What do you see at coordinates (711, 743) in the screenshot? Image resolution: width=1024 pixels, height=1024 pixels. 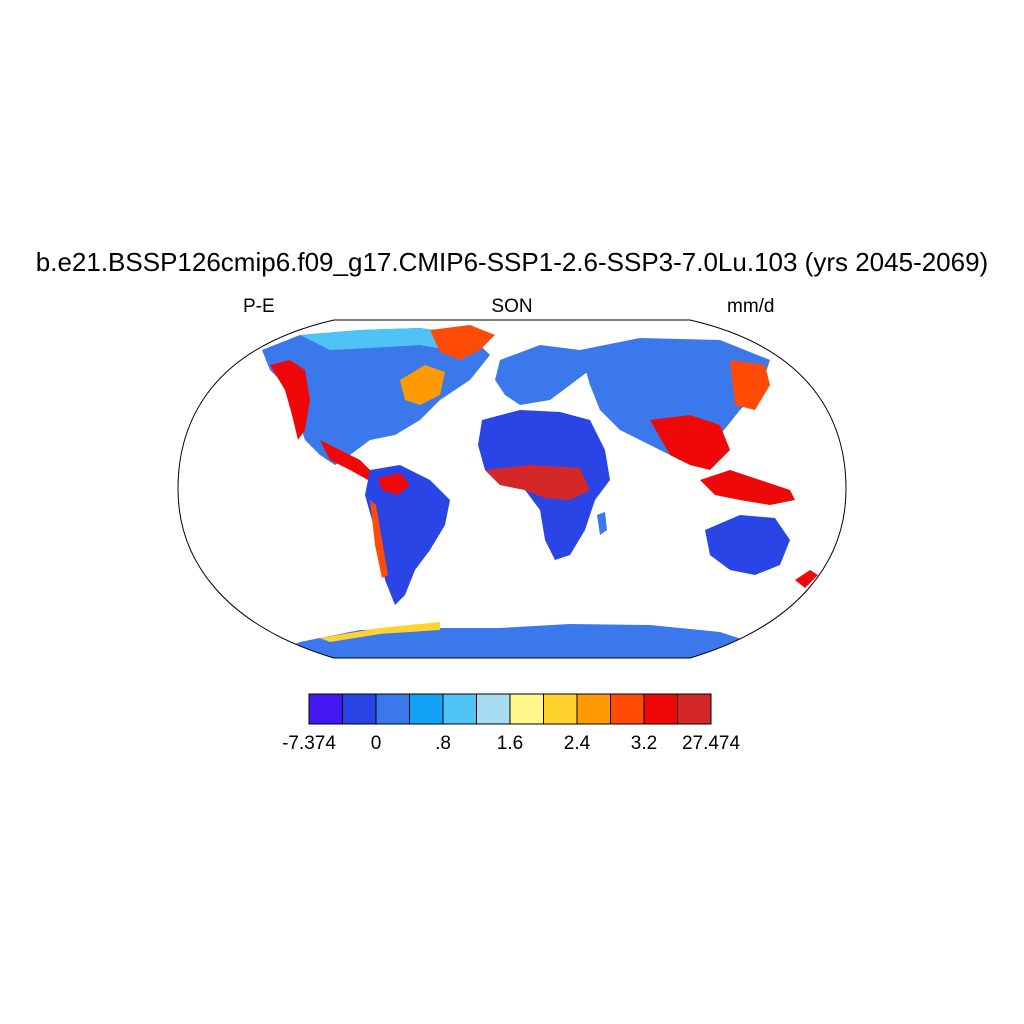 I see `colorbar-tick-label: 27.474` at bounding box center [711, 743].